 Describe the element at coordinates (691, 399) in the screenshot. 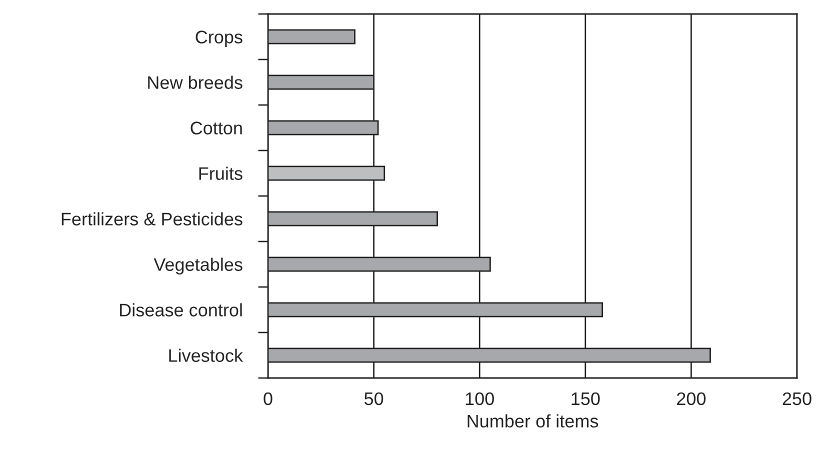

I see `x-tick-label: 200` at that location.